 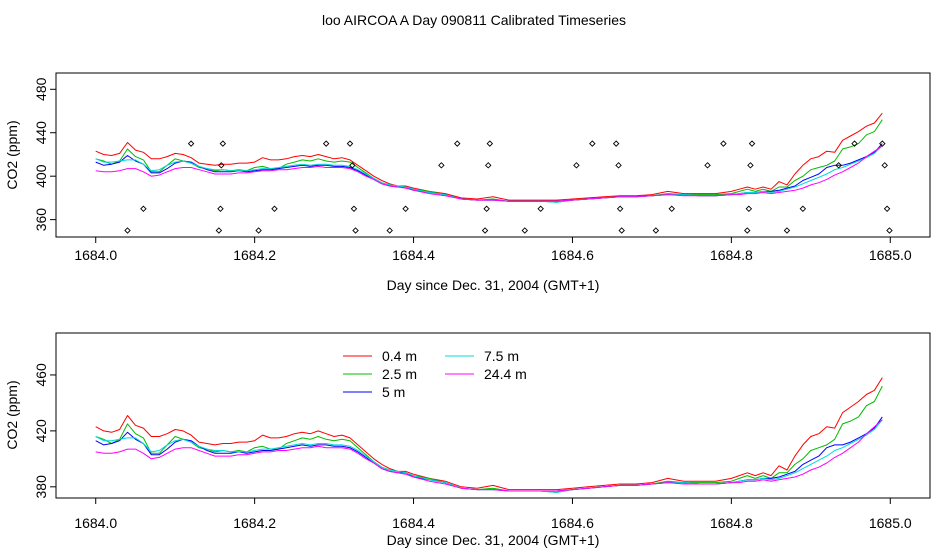 I want to click on top-x-tick-label: 1684.0, so click(x=95, y=255).